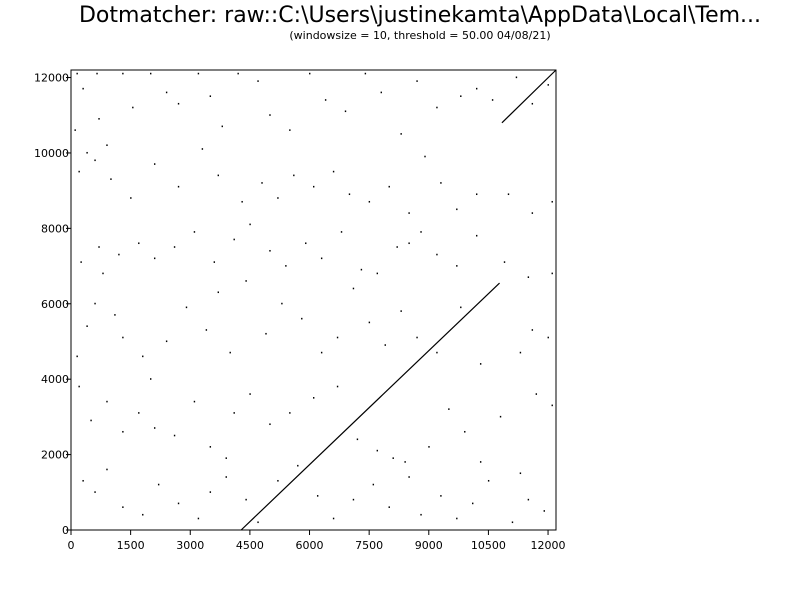 The width and height of the screenshot is (800, 600). Describe the element at coordinates (51, 78) in the screenshot. I see `y-tick-label: 12000` at that location.